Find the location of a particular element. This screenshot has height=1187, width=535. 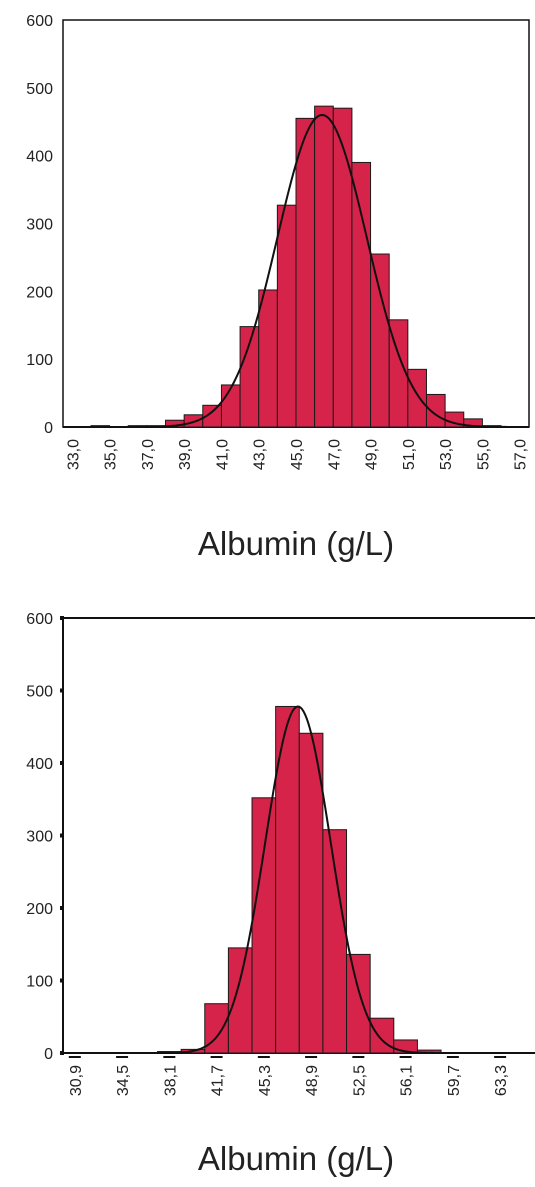

x-tick-label: 51,0 is located at coordinates (409, 454).